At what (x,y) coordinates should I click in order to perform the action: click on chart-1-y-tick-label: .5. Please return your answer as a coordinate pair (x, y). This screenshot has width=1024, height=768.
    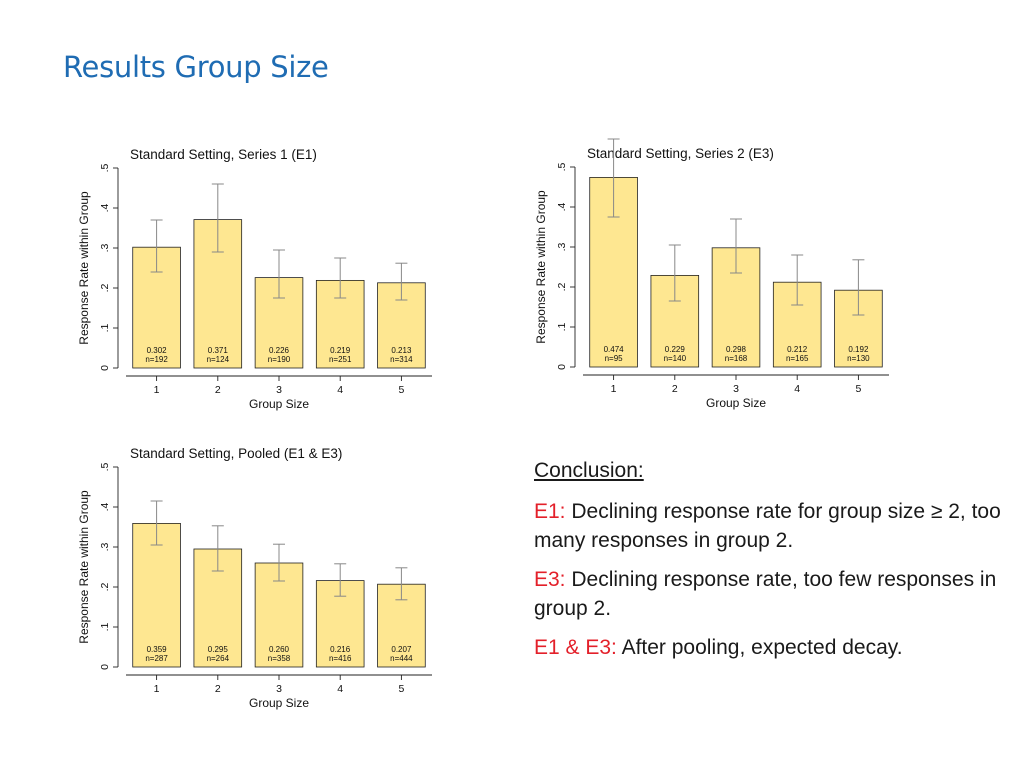
    Looking at the image, I should click on (562, 166).